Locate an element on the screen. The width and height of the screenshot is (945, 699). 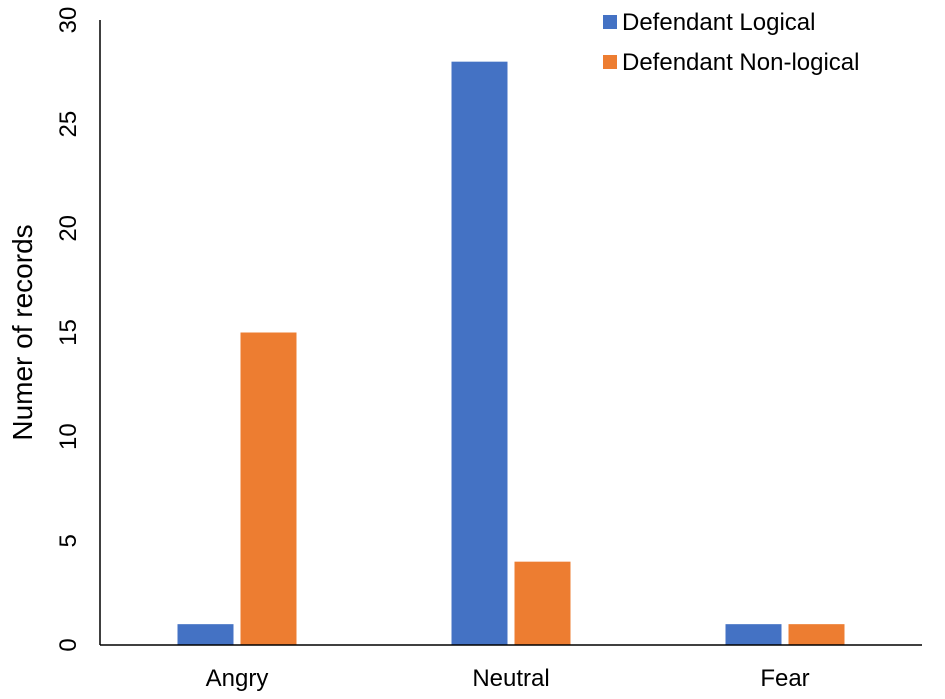
y-axis-title: Numer of records is located at coordinates (22, 332).